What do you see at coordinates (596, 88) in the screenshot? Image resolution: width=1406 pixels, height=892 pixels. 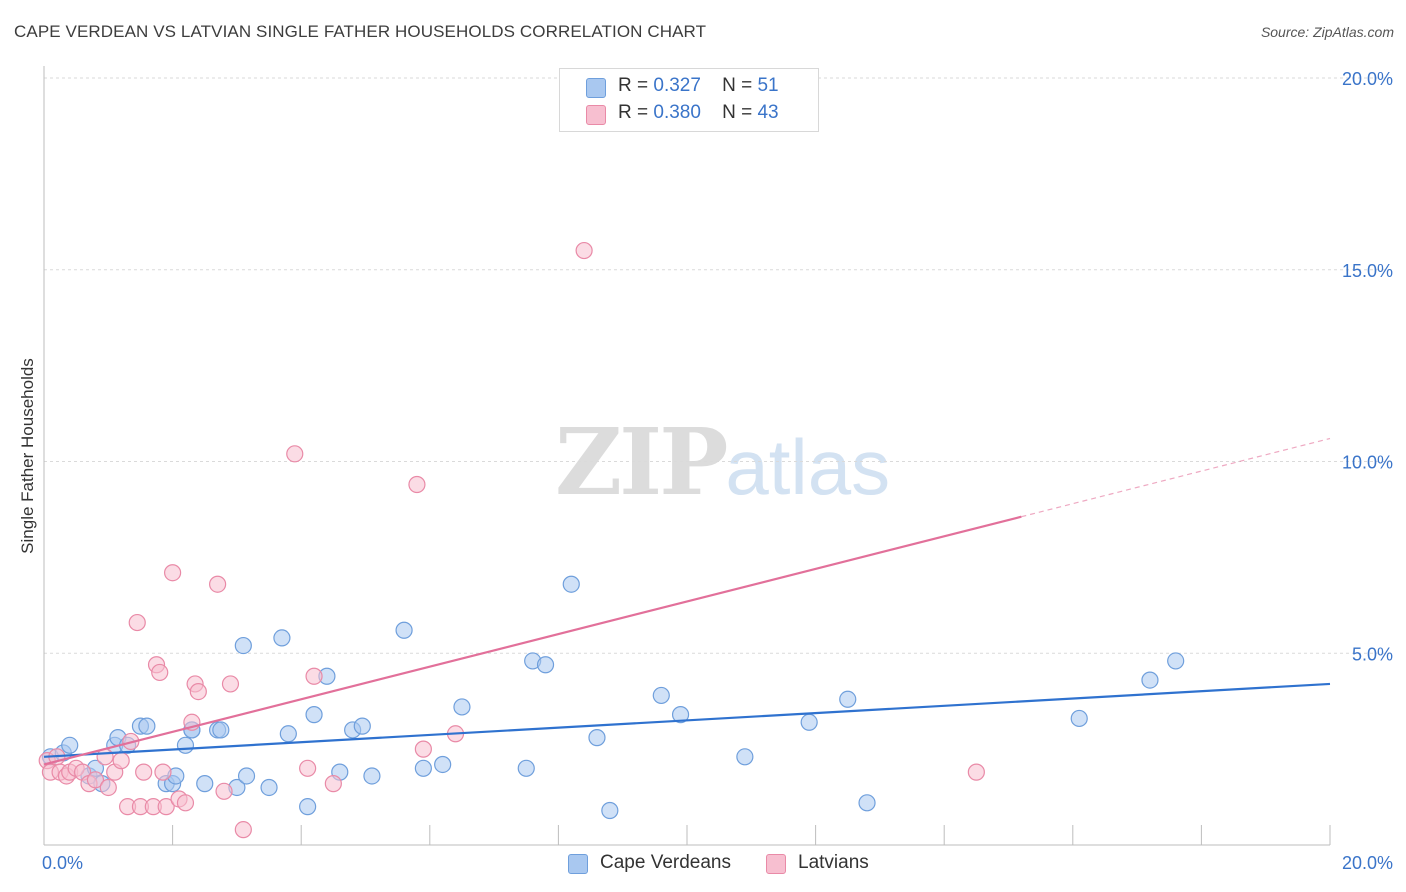 I see `legend-swatch-blue` at bounding box center [596, 88].